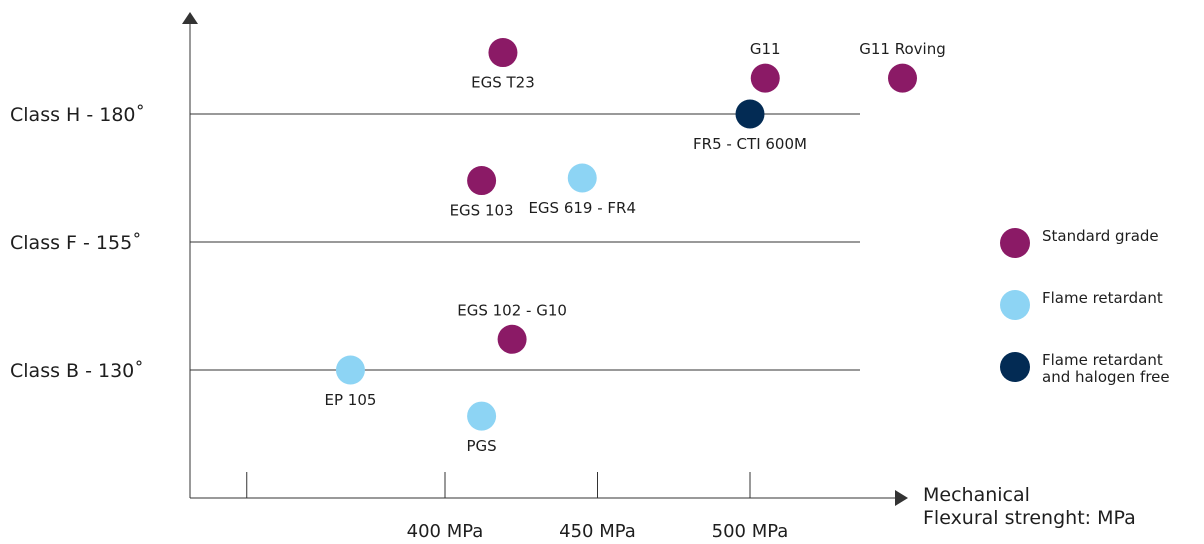  I want to click on x-tick-label: 500 MPa, so click(750, 531).